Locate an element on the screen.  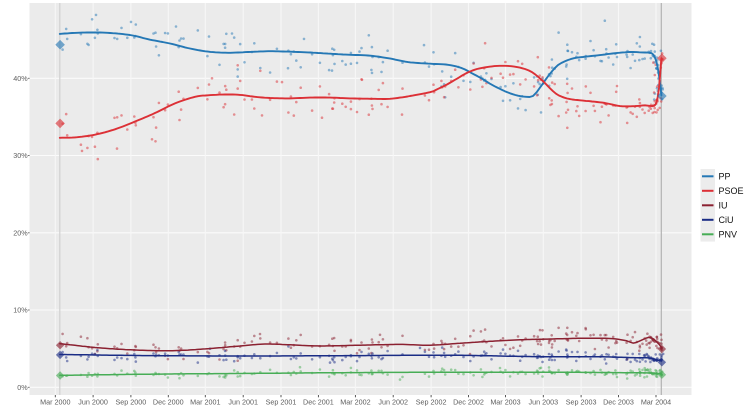
svg-text: Mar 2004 is located at coordinates (656, 402).